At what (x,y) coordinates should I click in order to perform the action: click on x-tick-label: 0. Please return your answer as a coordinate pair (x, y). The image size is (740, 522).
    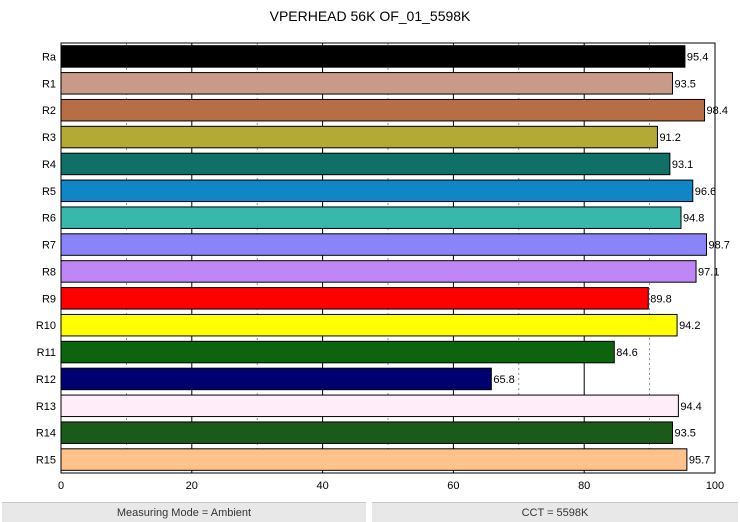
    Looking at the image, I should click on (61, 486).